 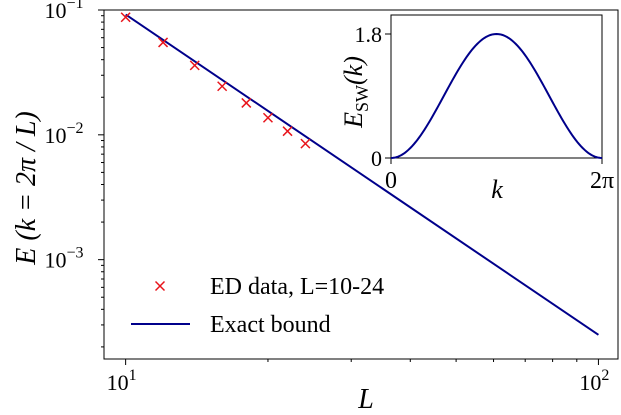 What do you see at coordinates (355, 92) in the screenshot?
I see `inset-y-axis-label: ESW(k)` at bounding box center [355, 92].